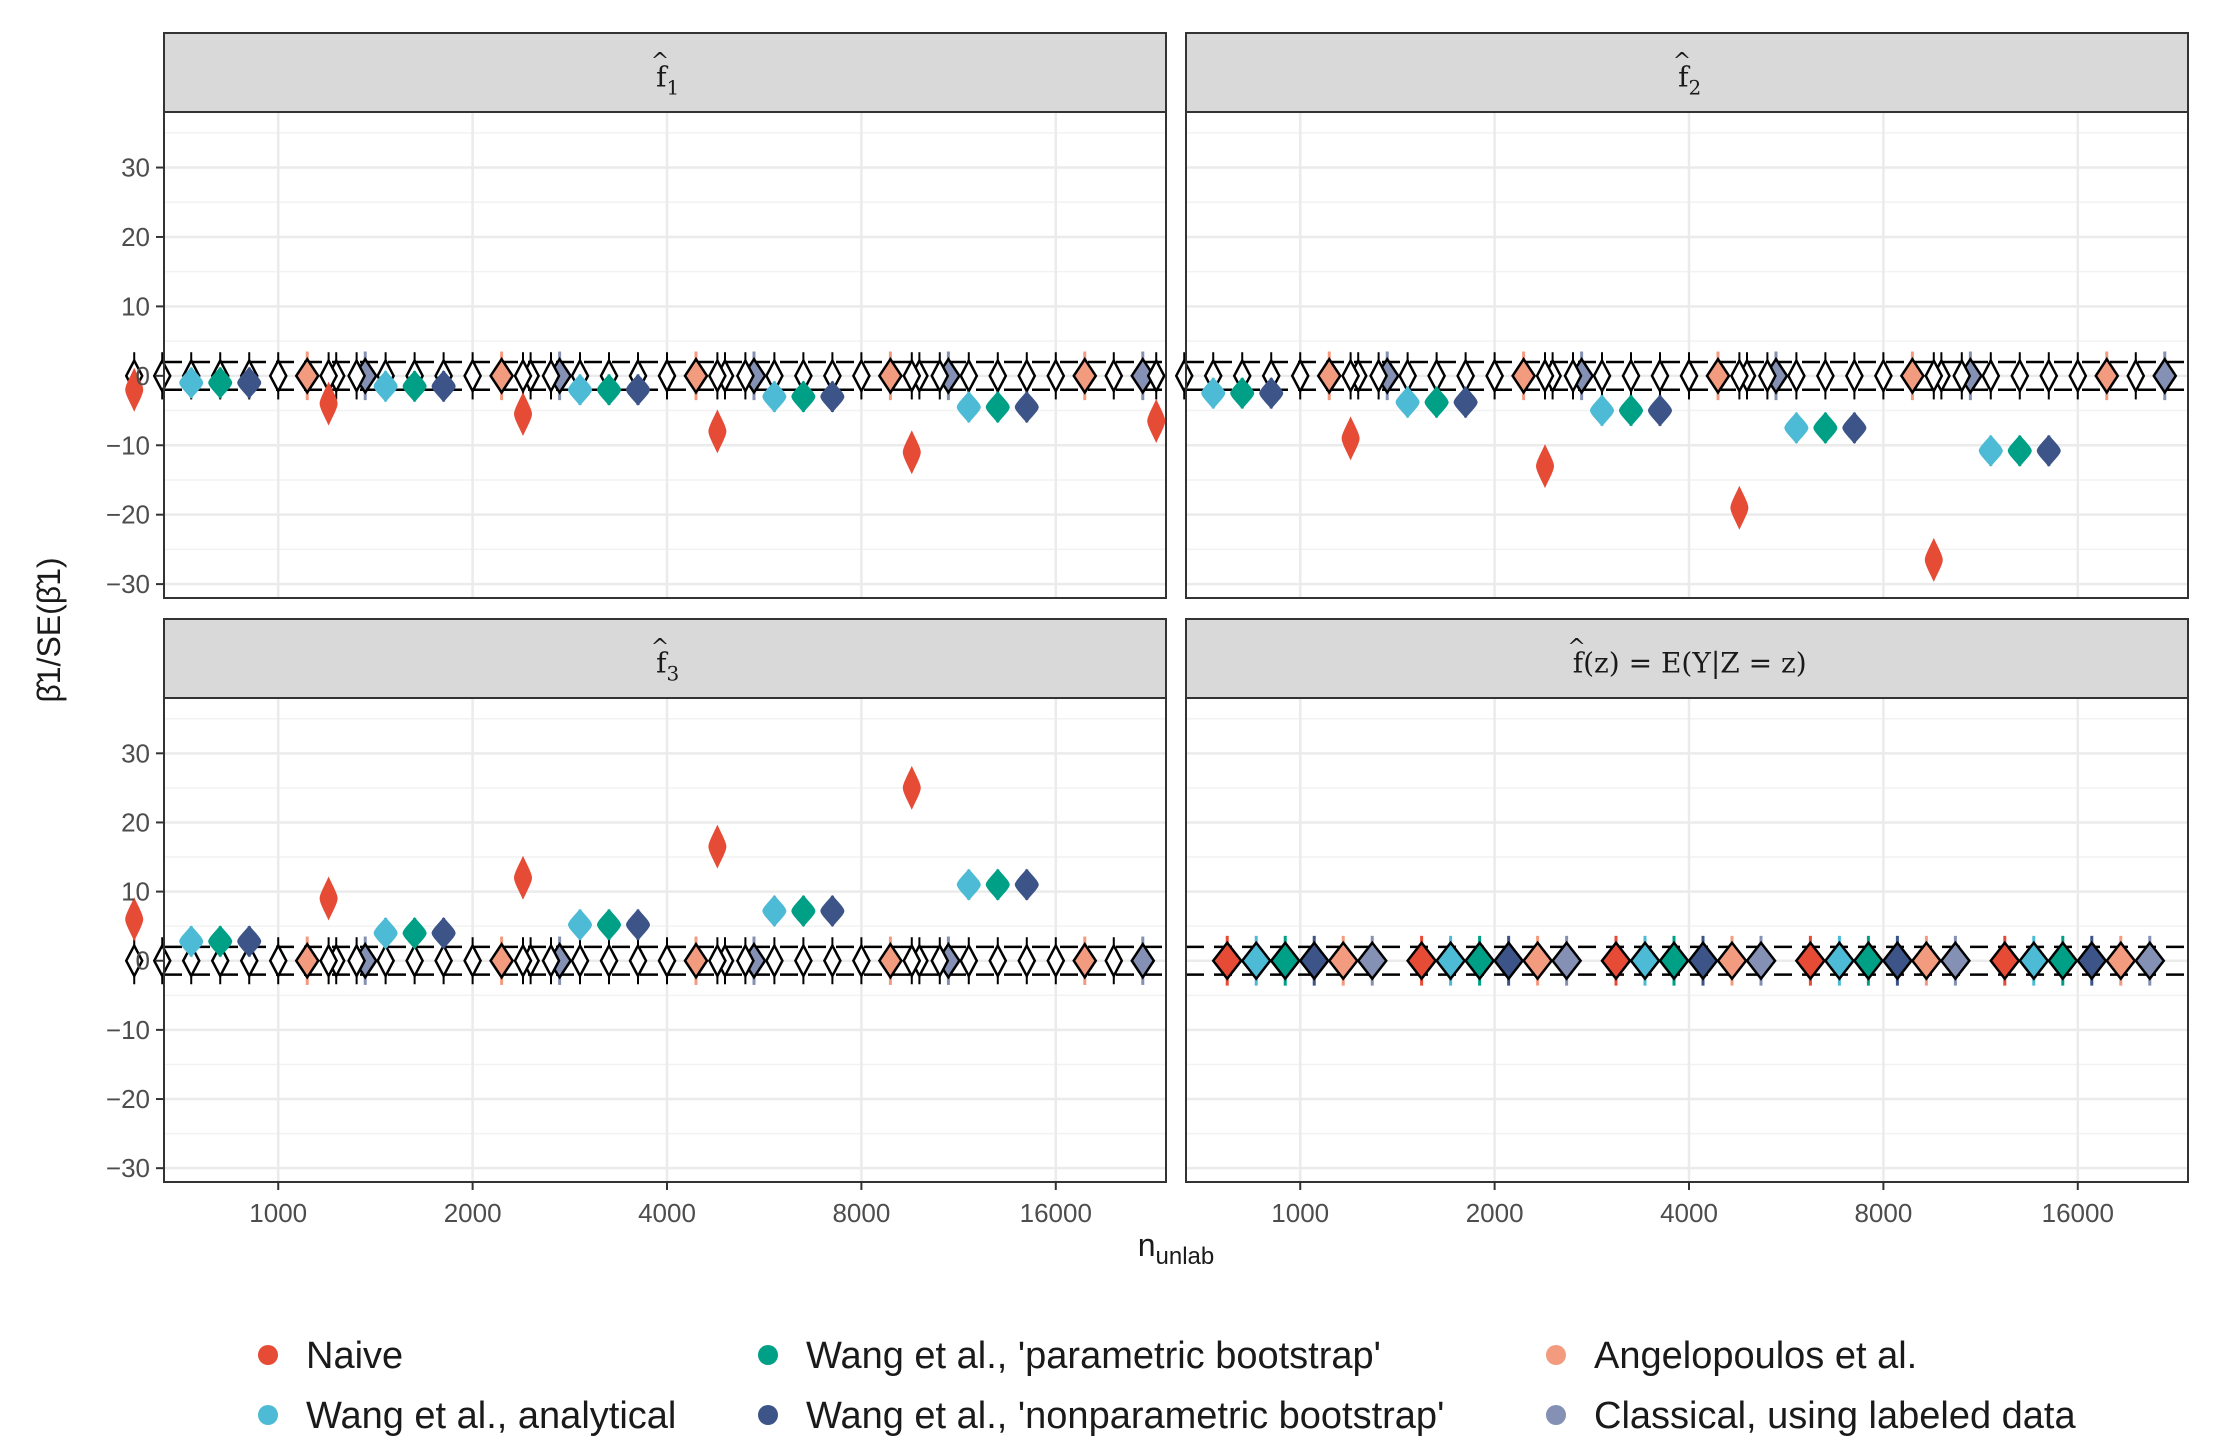 The width and height of the screenshot is (2224, 1446). I want to click on legend-item-classical: Classical, using labeled data, so click(1811, 1416).